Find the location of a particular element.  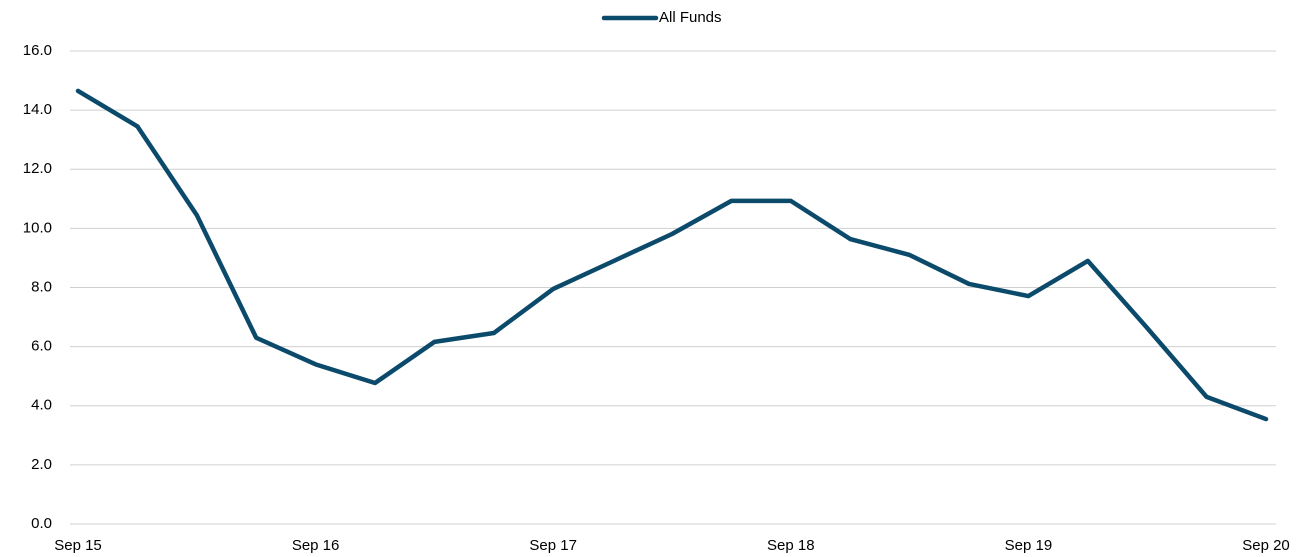

x-tick-label: Sep 20 is located at coordinates (1266, 545).